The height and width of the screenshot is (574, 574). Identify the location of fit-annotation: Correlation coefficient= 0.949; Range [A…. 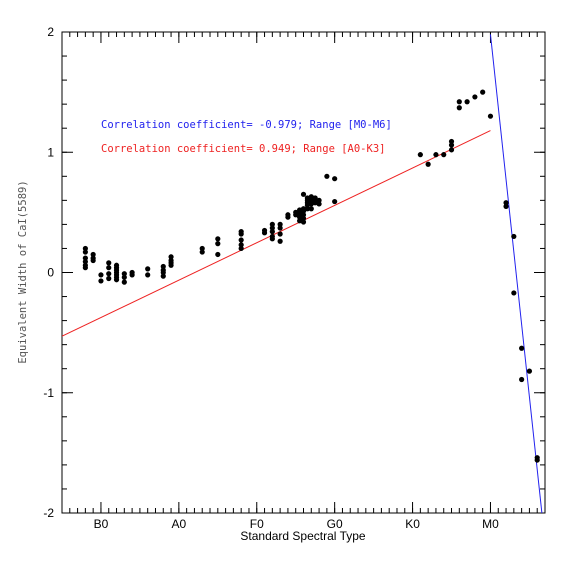
(243, 149).